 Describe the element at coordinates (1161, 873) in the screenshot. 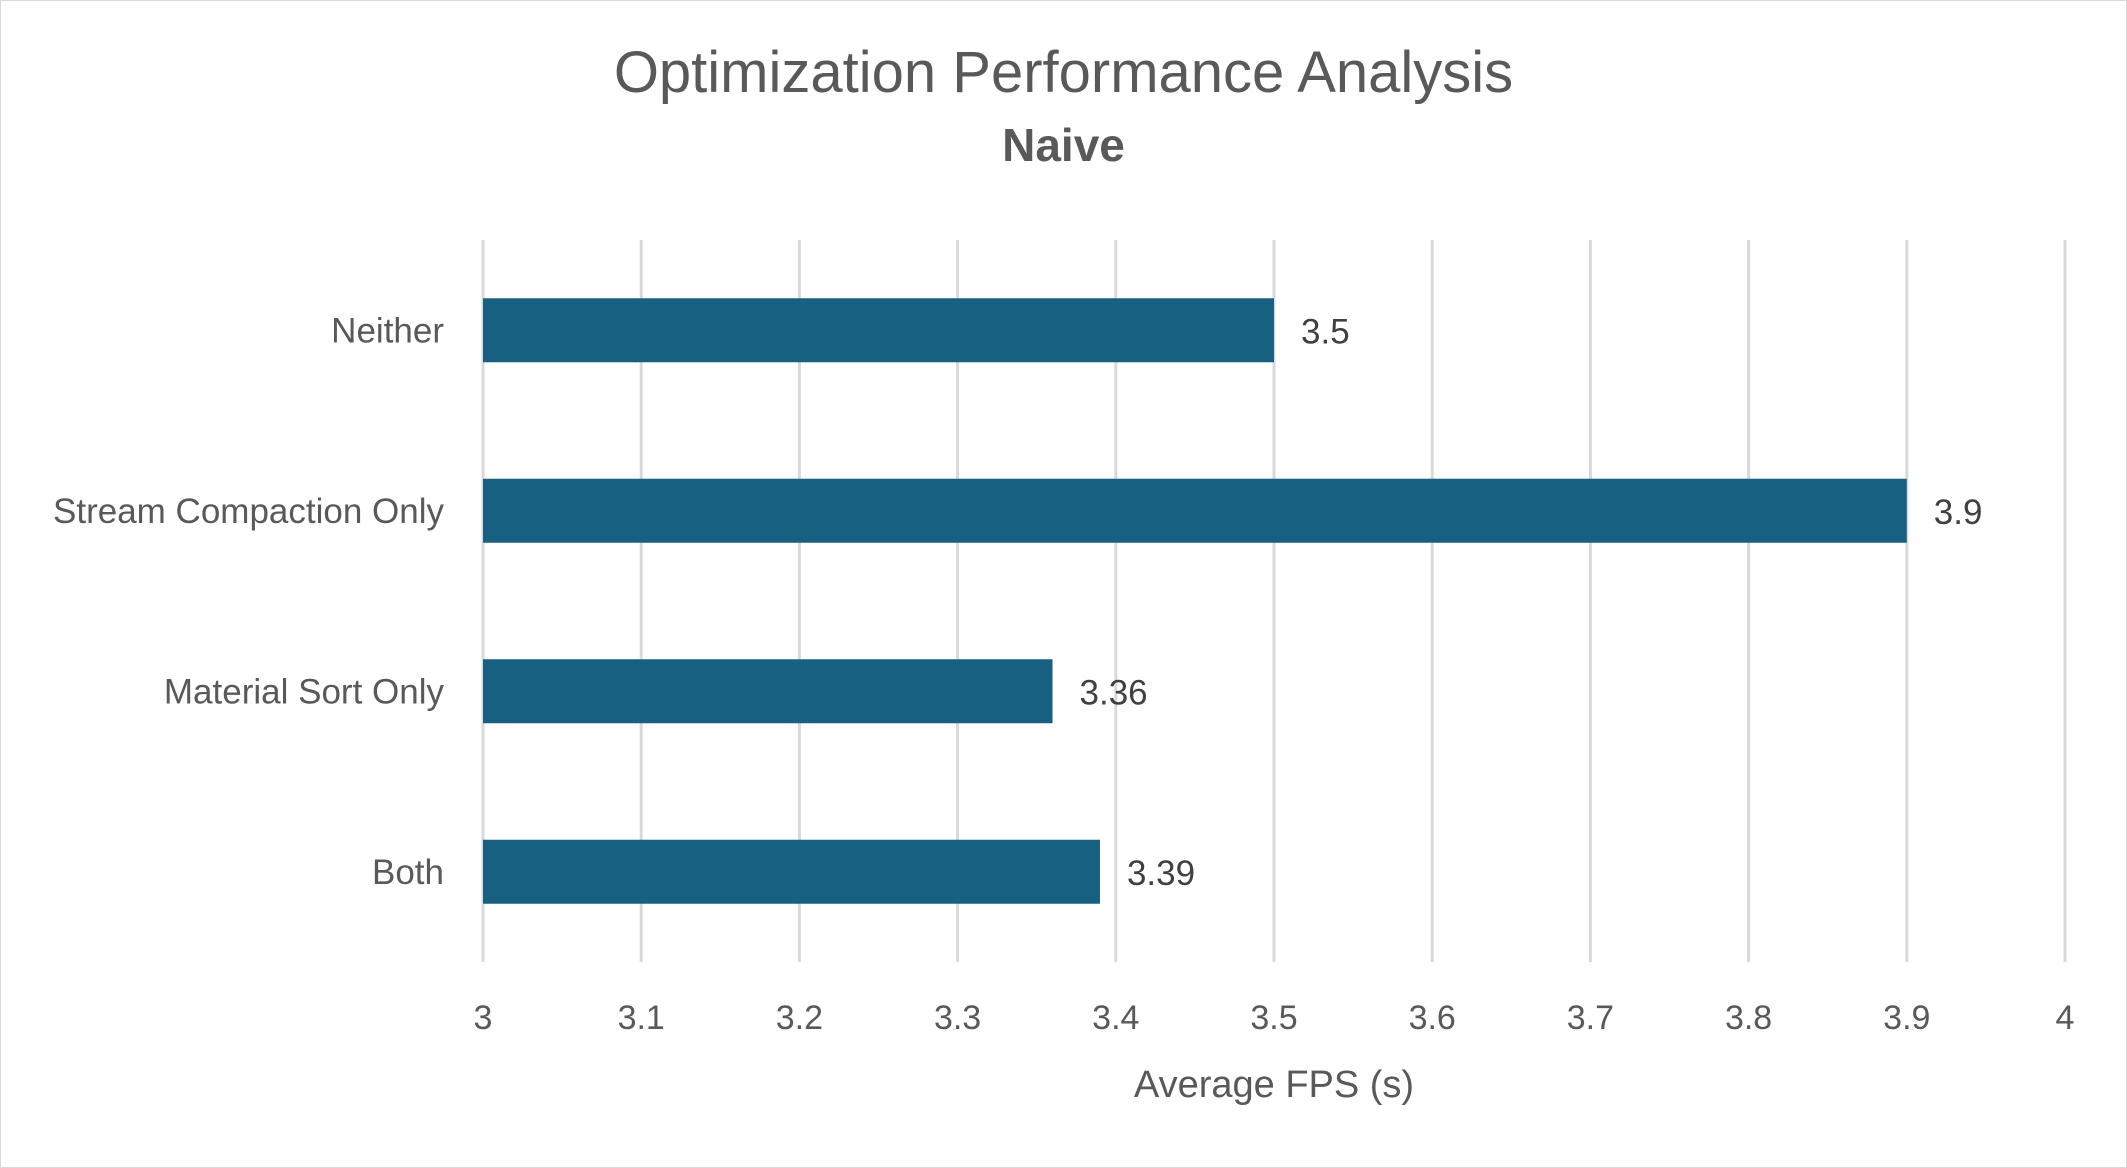

I see `data-label: 3.39` at that location.